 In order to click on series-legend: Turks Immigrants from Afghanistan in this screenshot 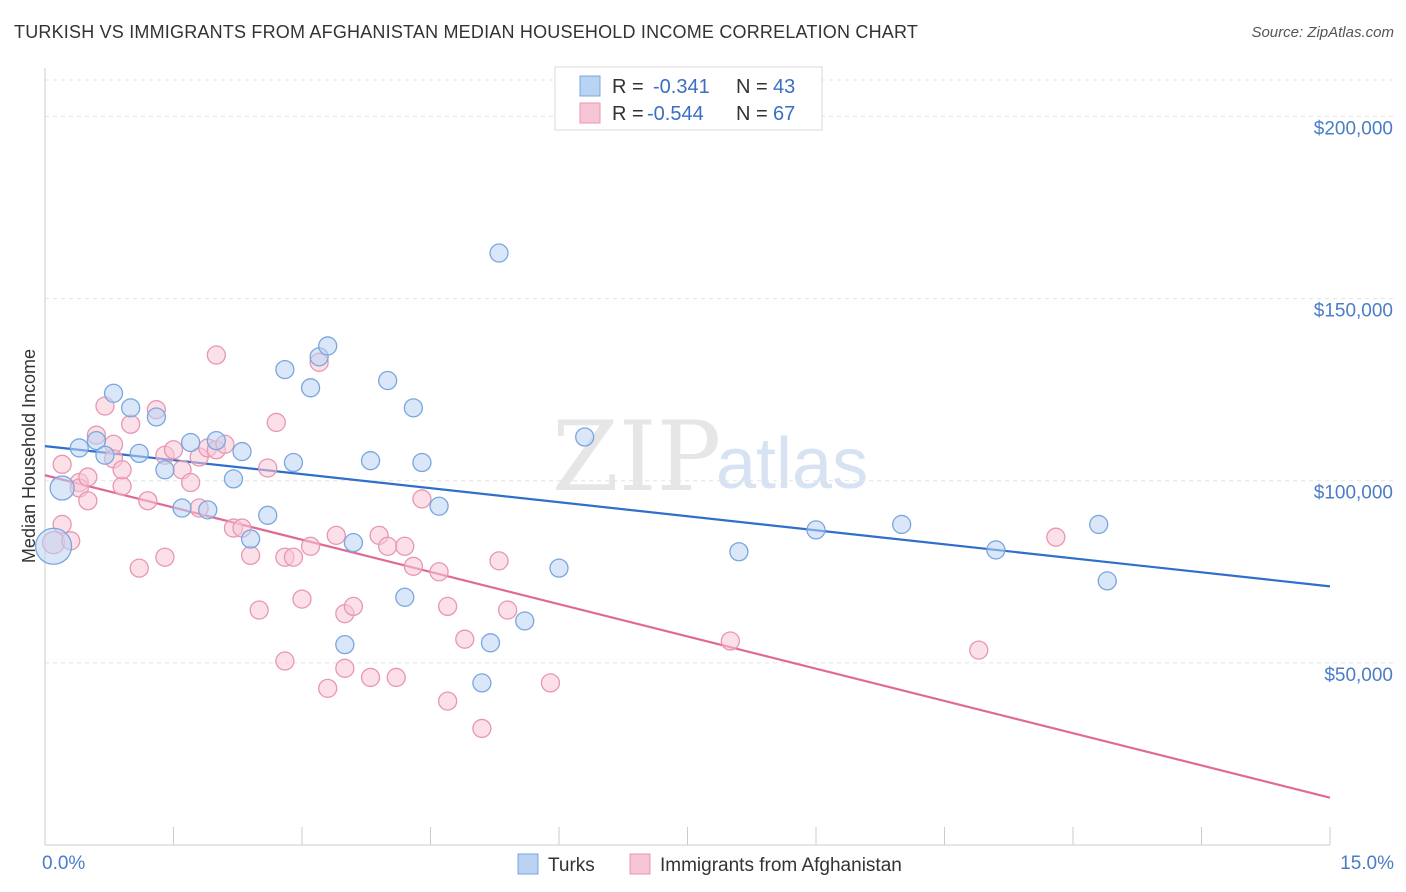, I will do `click(709, 864)`.